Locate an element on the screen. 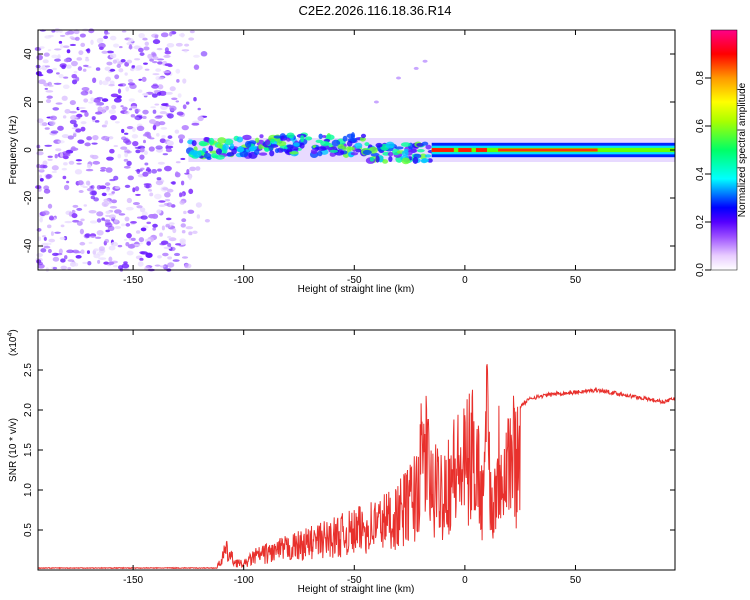  x-tick-label: -150 is located at coordinates (133, 580).